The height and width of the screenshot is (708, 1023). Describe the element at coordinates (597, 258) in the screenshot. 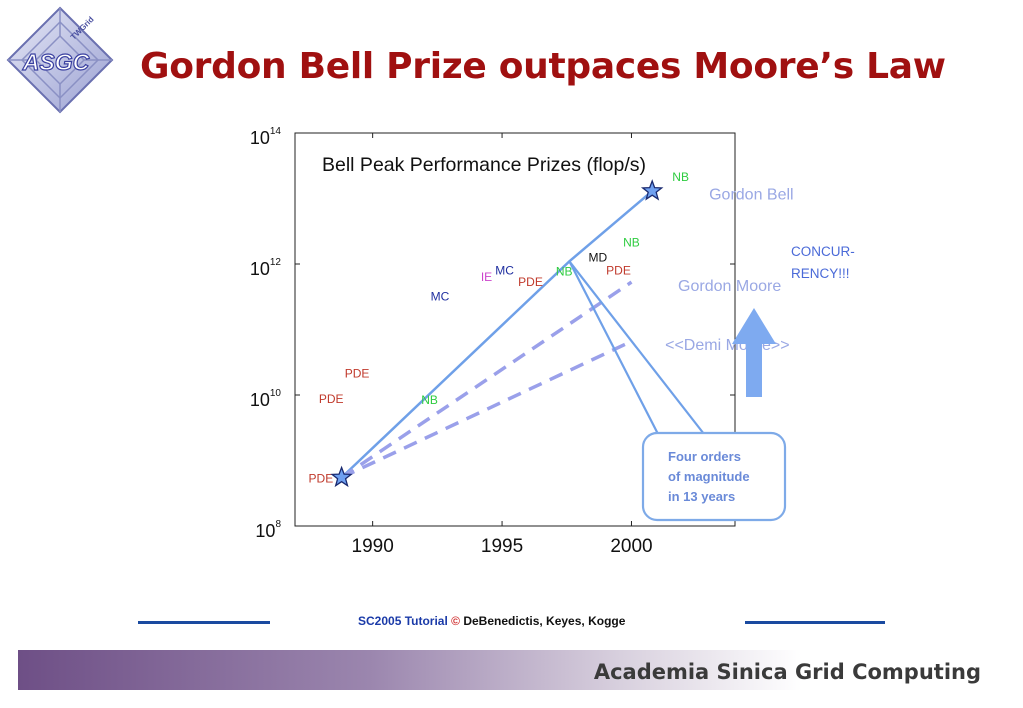

I see `data-point-label: MD` at that location.